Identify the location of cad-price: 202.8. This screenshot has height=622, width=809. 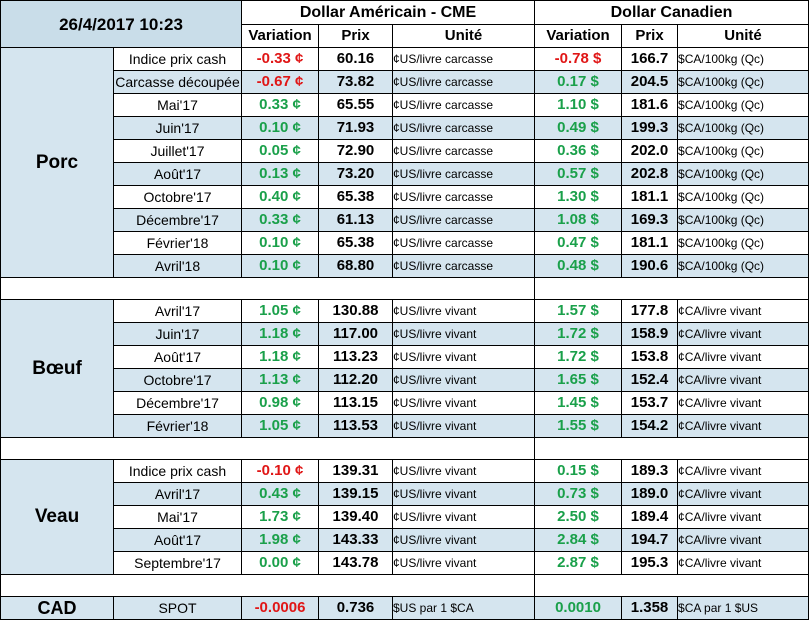
(650, 174).